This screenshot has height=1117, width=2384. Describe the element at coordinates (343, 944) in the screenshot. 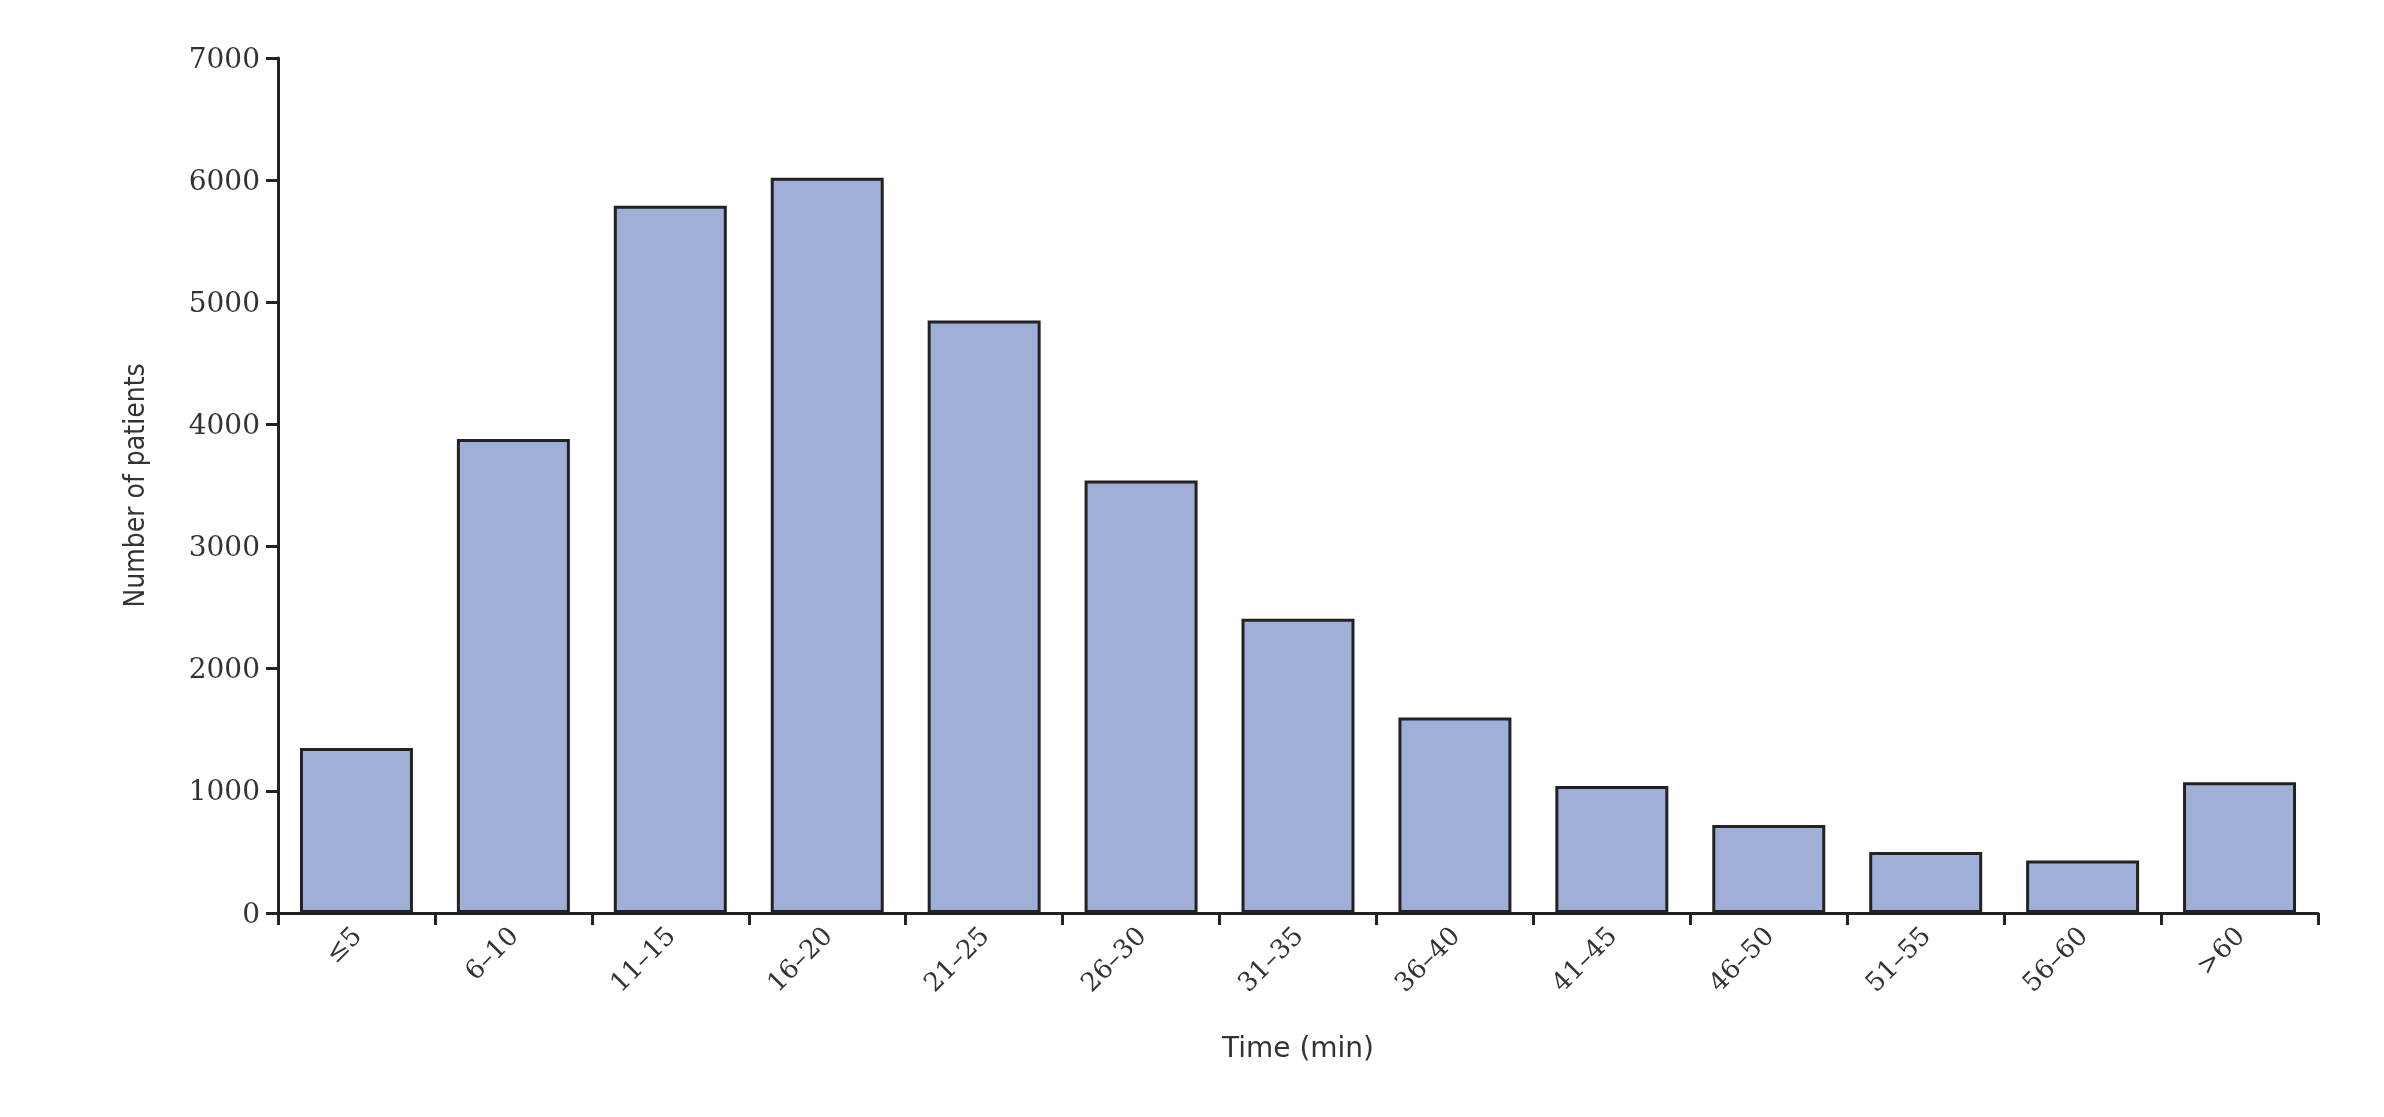

I see `x-tick-label: ≤5` at that location.